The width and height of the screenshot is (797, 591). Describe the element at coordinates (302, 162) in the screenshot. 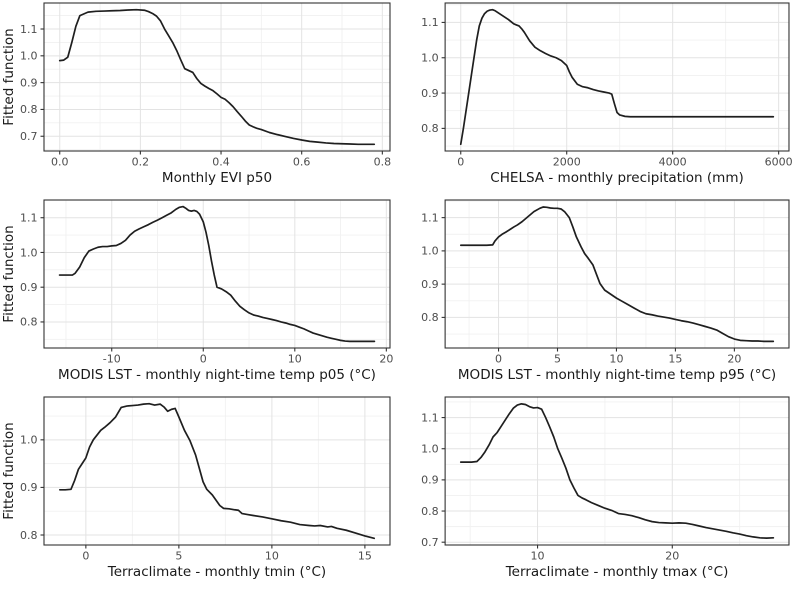

I see `x-tick-label: 0.6` at that location.